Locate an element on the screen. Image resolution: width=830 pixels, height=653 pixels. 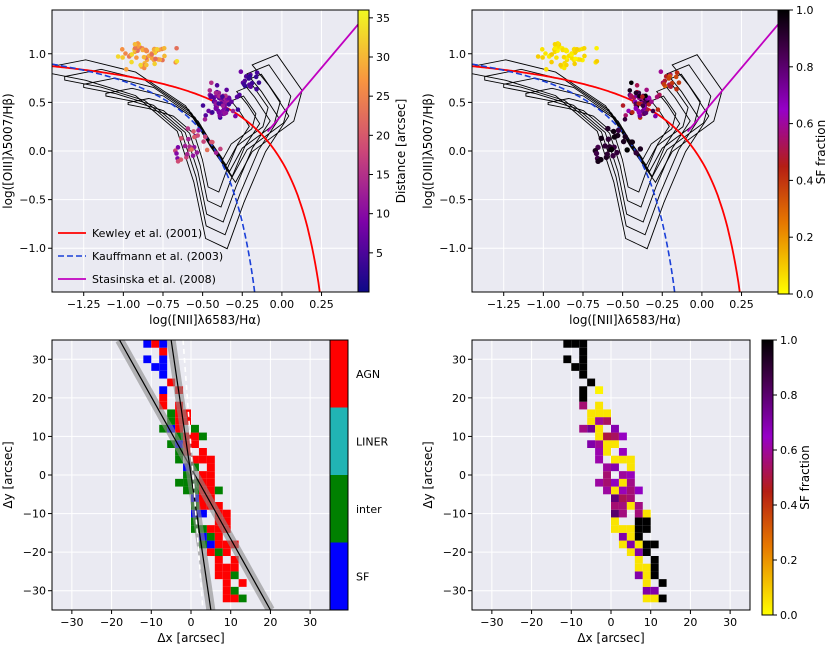
colorbar-tick-label: 20 is located at coordinates (383, 135).